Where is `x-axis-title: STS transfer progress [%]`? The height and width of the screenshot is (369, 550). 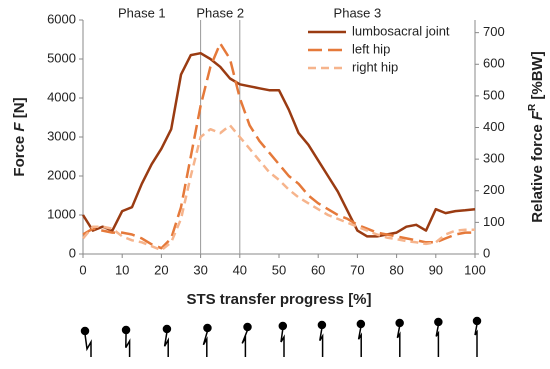 x-axis-title: STS transfer progress [%] is located at coordinates (278, 299).